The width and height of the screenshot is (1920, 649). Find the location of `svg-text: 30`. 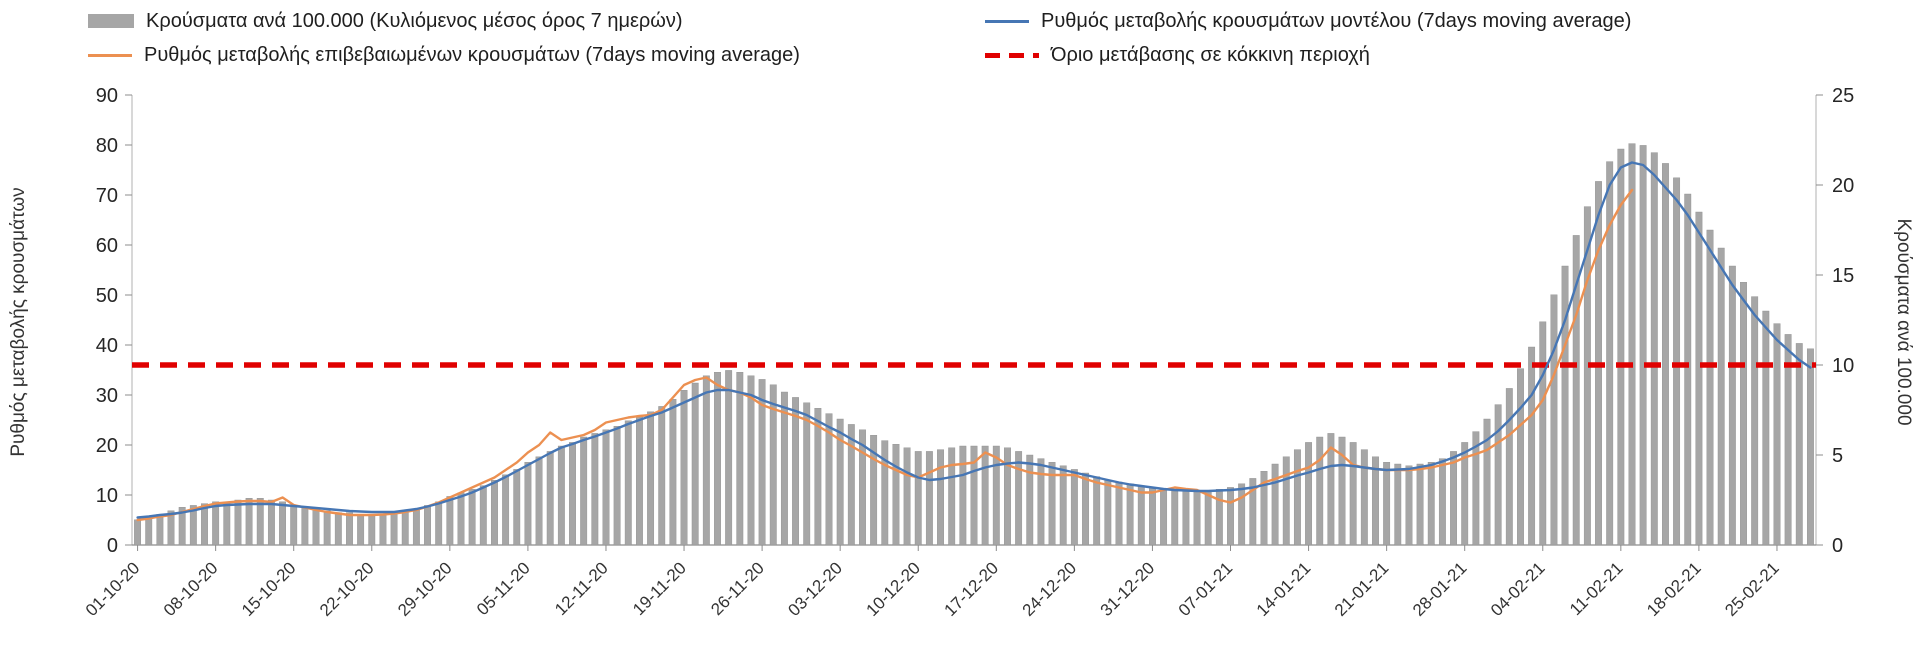

svg-text: 30 is located at coordinates (107, 396).